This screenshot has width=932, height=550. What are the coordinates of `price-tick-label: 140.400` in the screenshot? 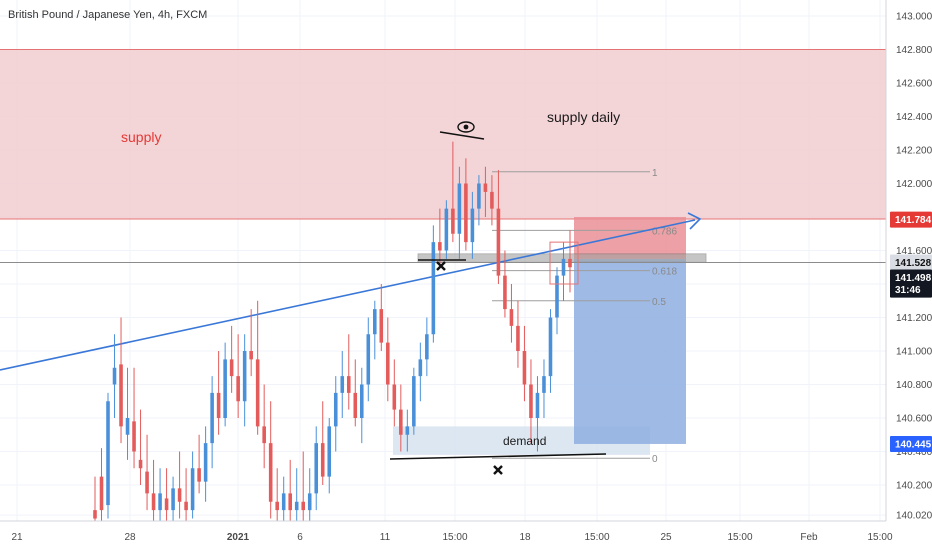 It's located at (914, 452).